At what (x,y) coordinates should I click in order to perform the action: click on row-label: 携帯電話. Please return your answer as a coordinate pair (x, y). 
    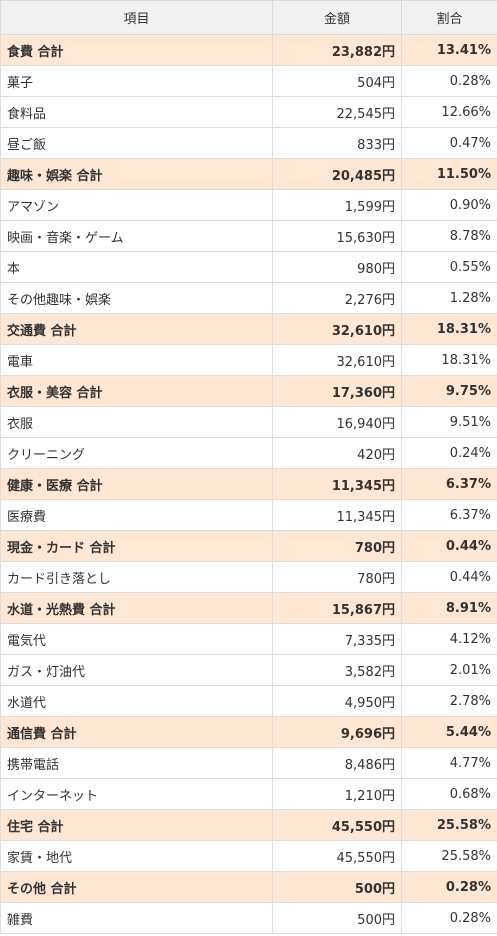
    Looking at the image, I should click on (136, 763).